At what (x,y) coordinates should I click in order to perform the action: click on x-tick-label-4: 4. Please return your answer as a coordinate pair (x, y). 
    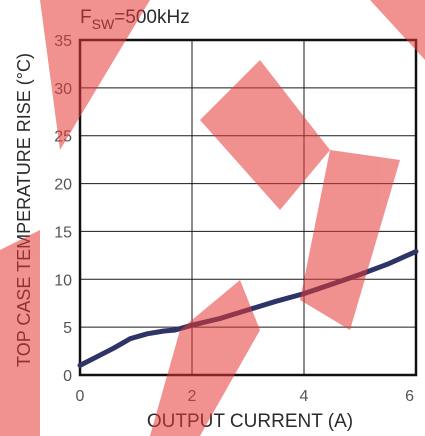
    Looking at the image, I should click on (304, 396).